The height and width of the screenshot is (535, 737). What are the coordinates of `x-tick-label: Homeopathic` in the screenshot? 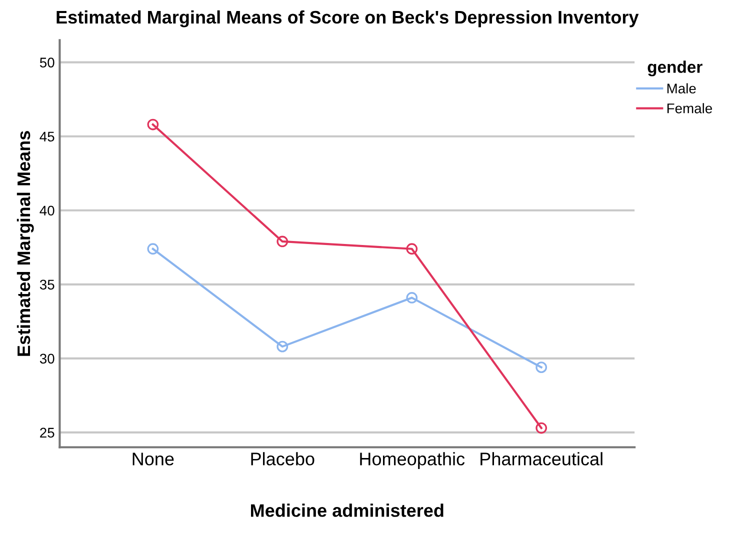 It's located at (412, 460).